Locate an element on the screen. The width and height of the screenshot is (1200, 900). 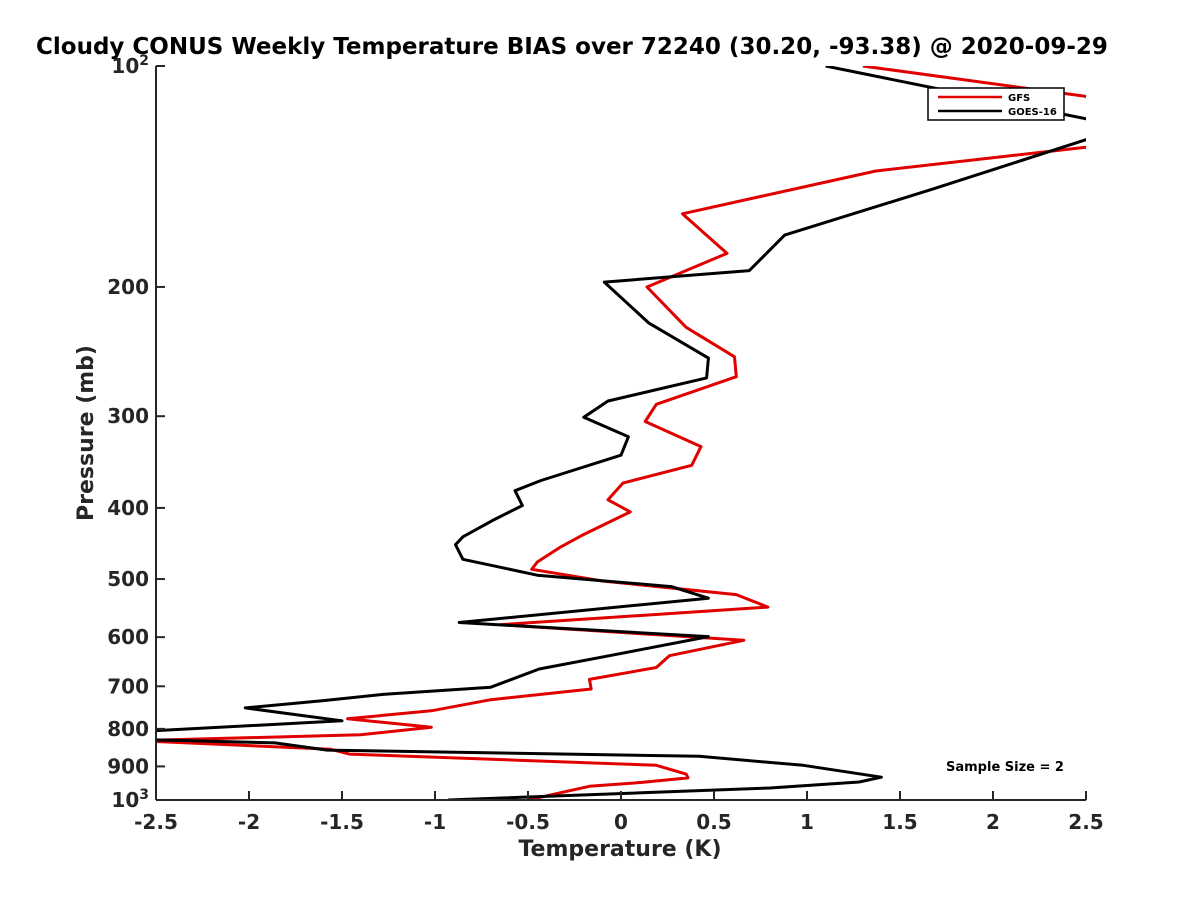
legend: GFS GOES-16 is located at coordinates (996, 104).